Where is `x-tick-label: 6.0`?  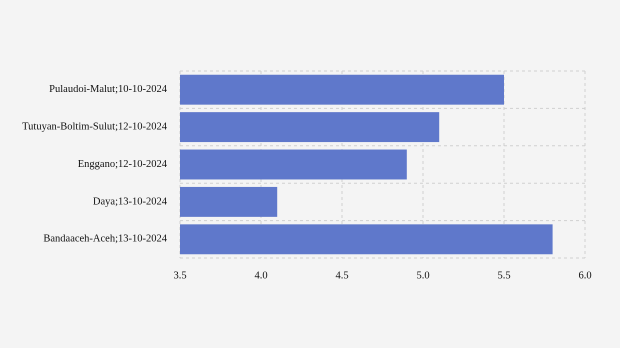 x-tick-label: 6.0 is located at coordinates (584, 275).